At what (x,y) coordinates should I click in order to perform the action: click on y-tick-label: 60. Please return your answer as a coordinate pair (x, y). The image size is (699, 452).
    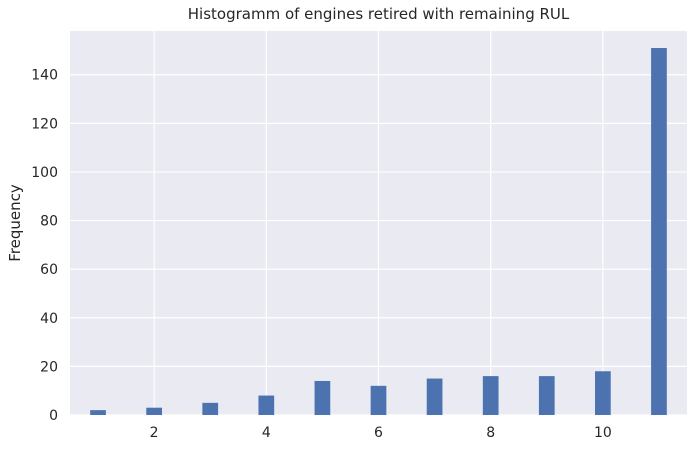
    Looking at the image, I should click on (49, 270).